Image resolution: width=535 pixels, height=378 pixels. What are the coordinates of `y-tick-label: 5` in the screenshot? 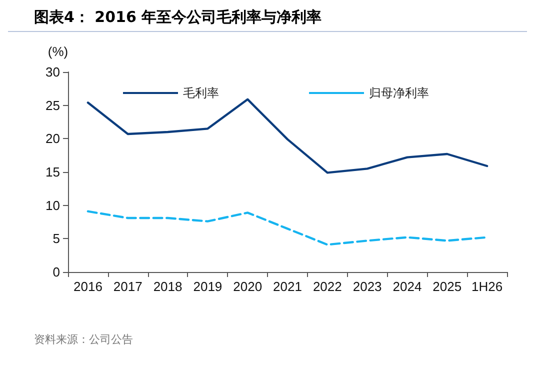 It's located at (56, 238).